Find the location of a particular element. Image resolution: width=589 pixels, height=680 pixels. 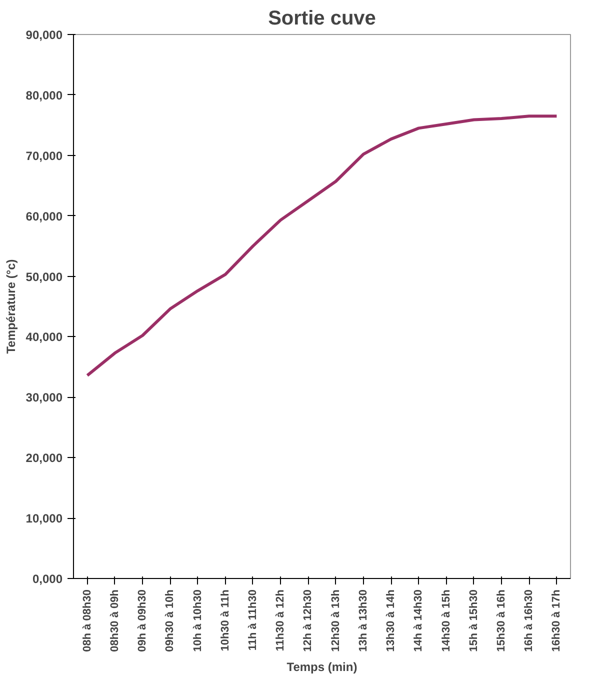

x-tick-label: 09h à 09h30 is located at coordinates (142, 621).